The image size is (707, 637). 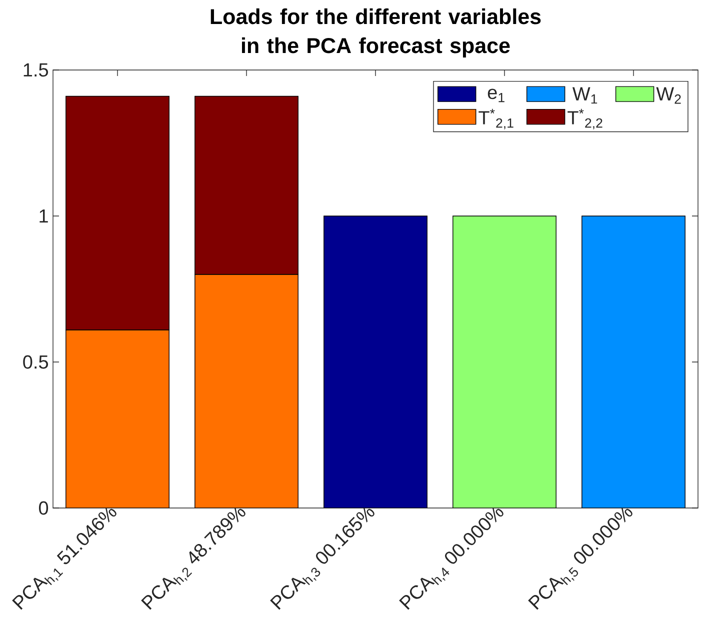 What do you see at coordinates (36, 70) in the screenshot?
I see `y-tick-label: 1.5` at bounding box center [36, 70].